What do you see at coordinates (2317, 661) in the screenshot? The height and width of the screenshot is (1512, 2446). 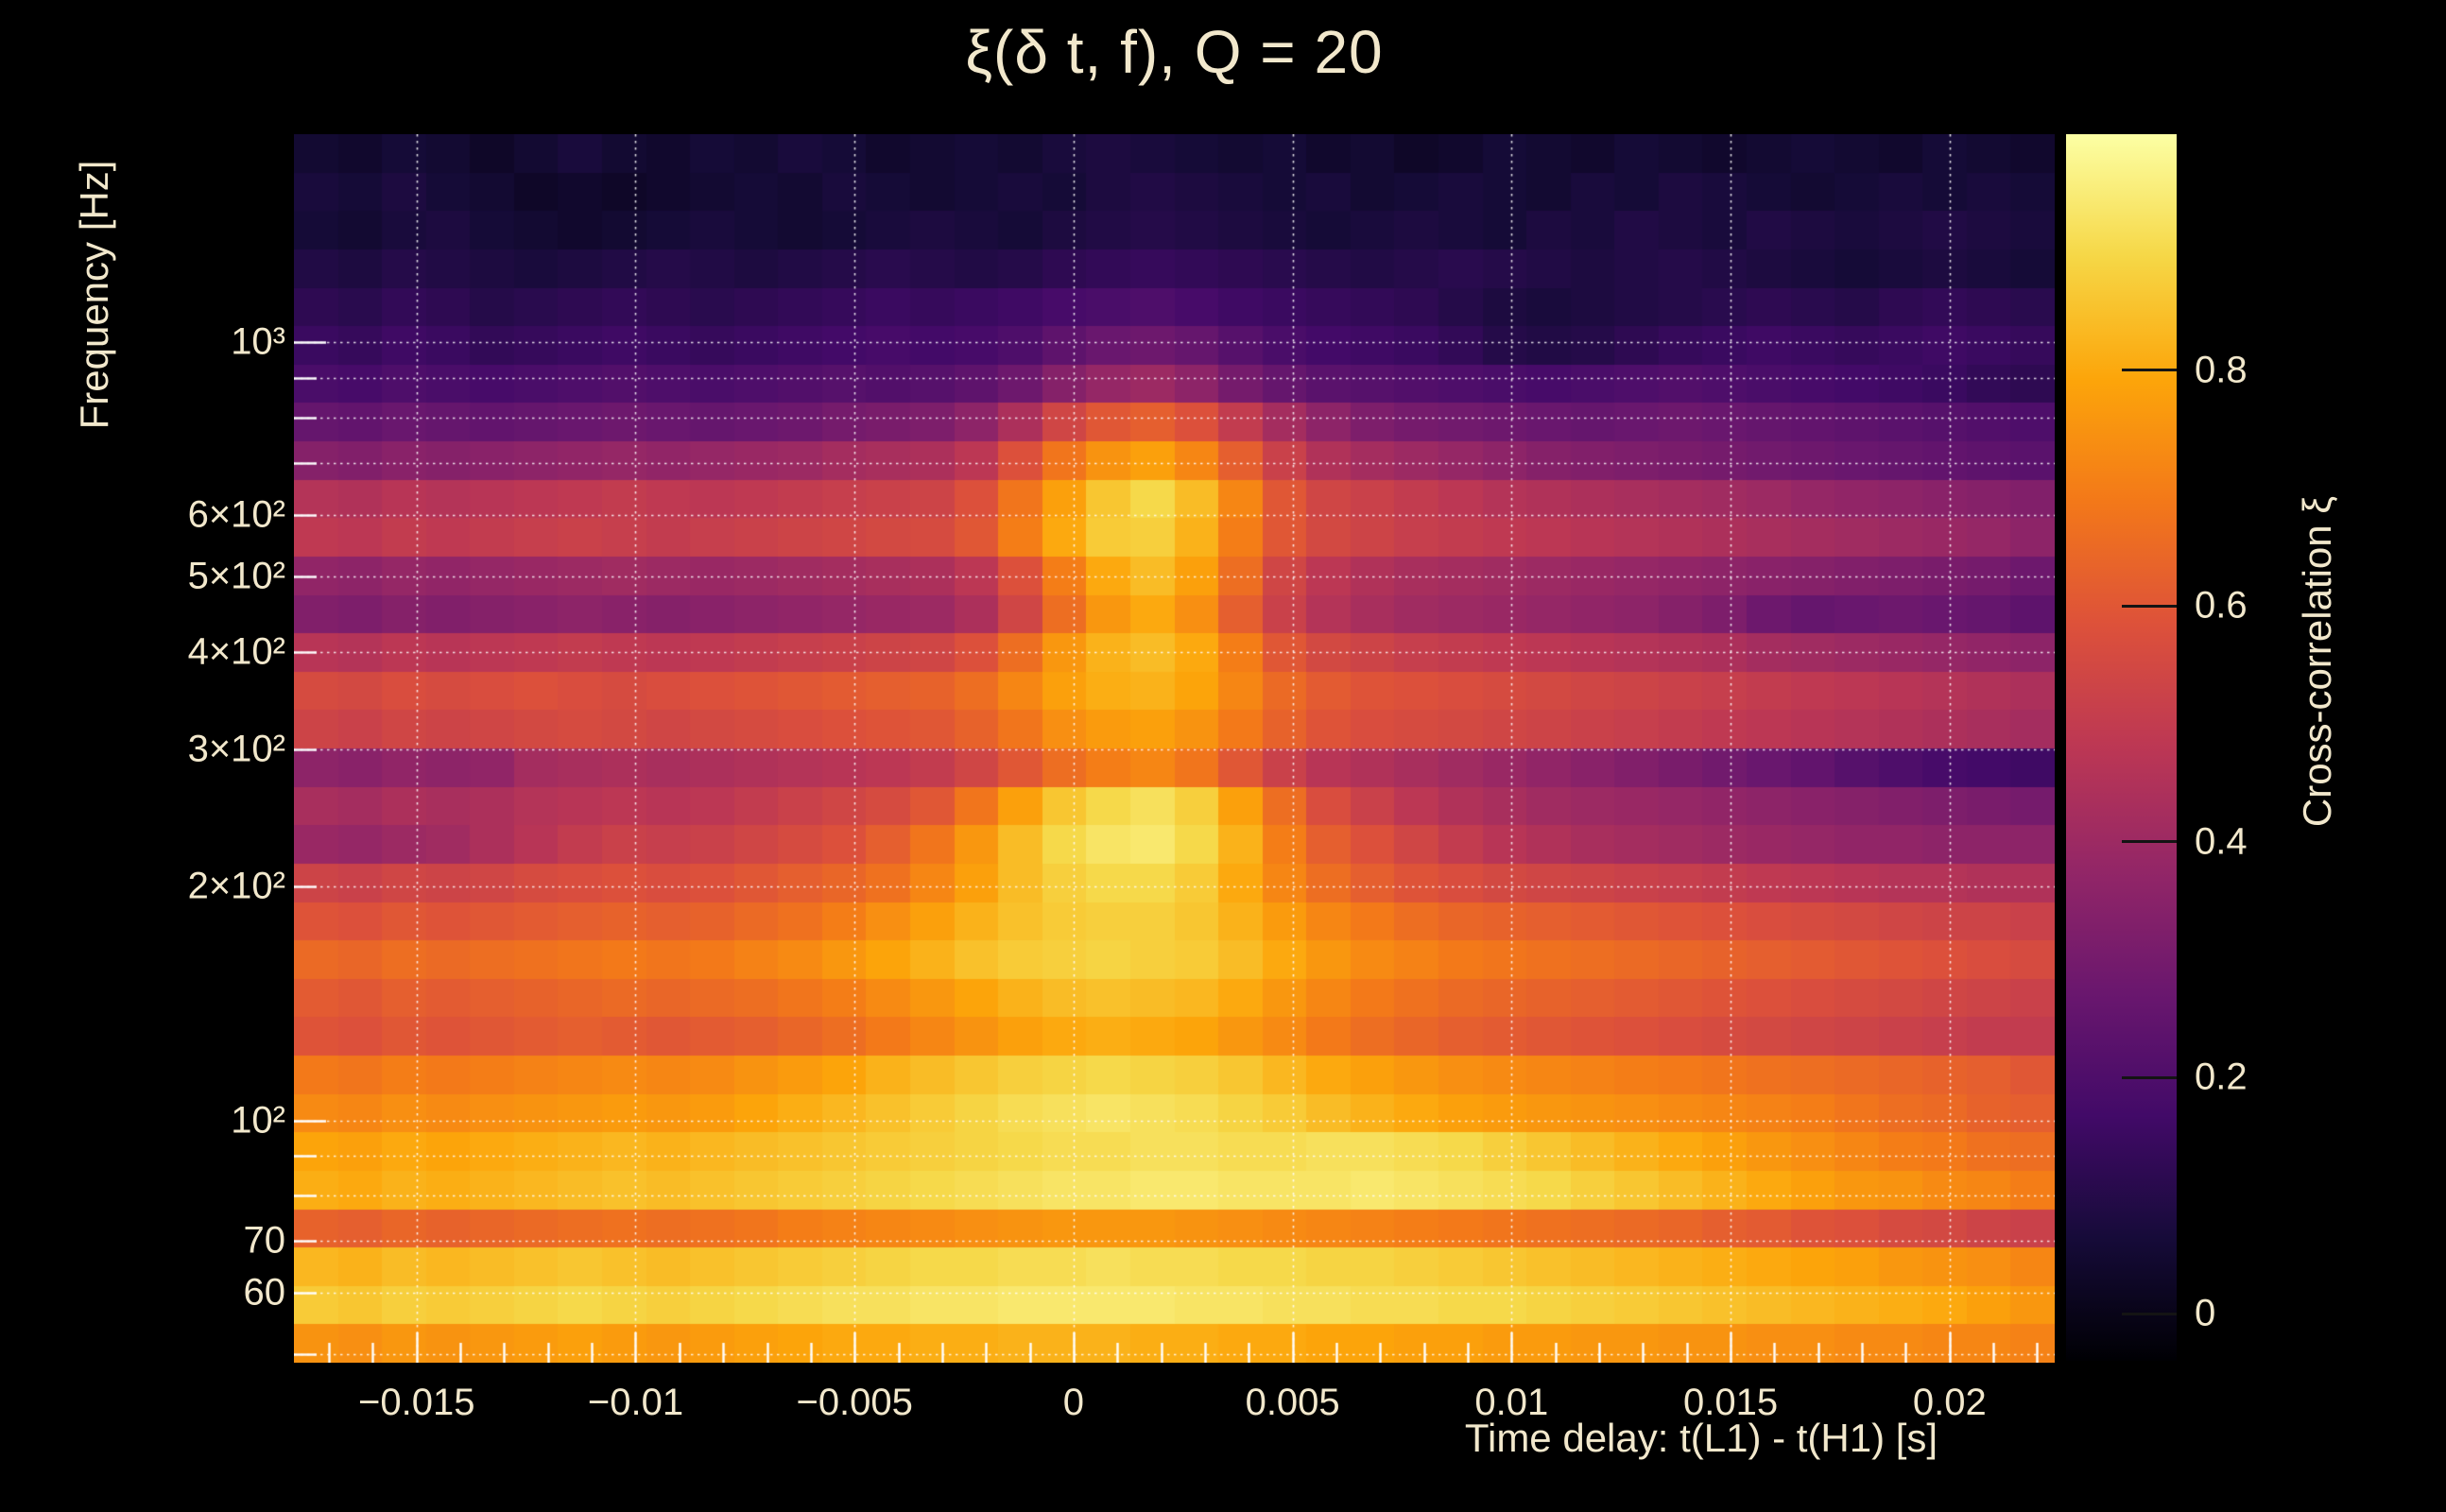 I see `colorbar-label-text: Cross-correlation ξ` at bounding box center [2317, 661].